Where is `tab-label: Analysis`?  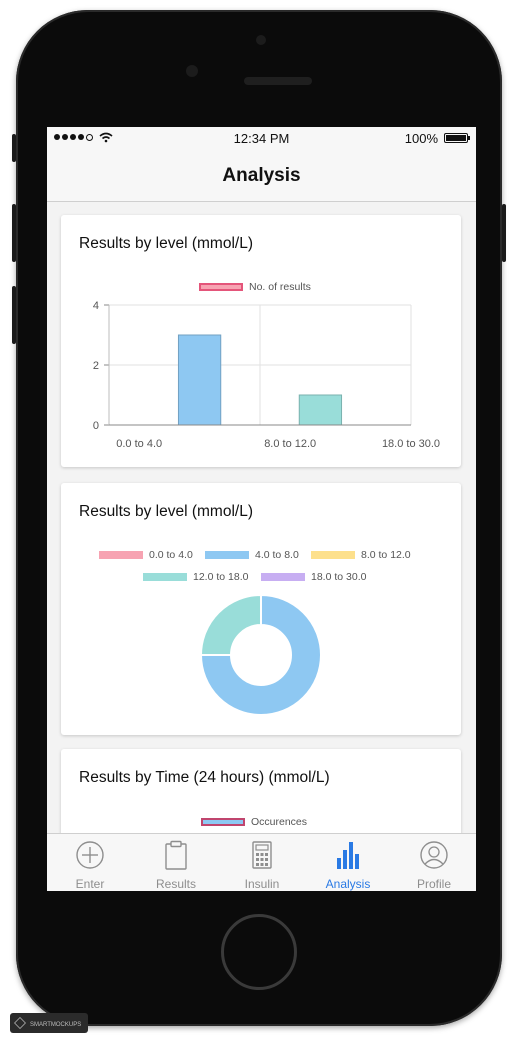 tab-label: Analysis is located at coordinates (348, 884).